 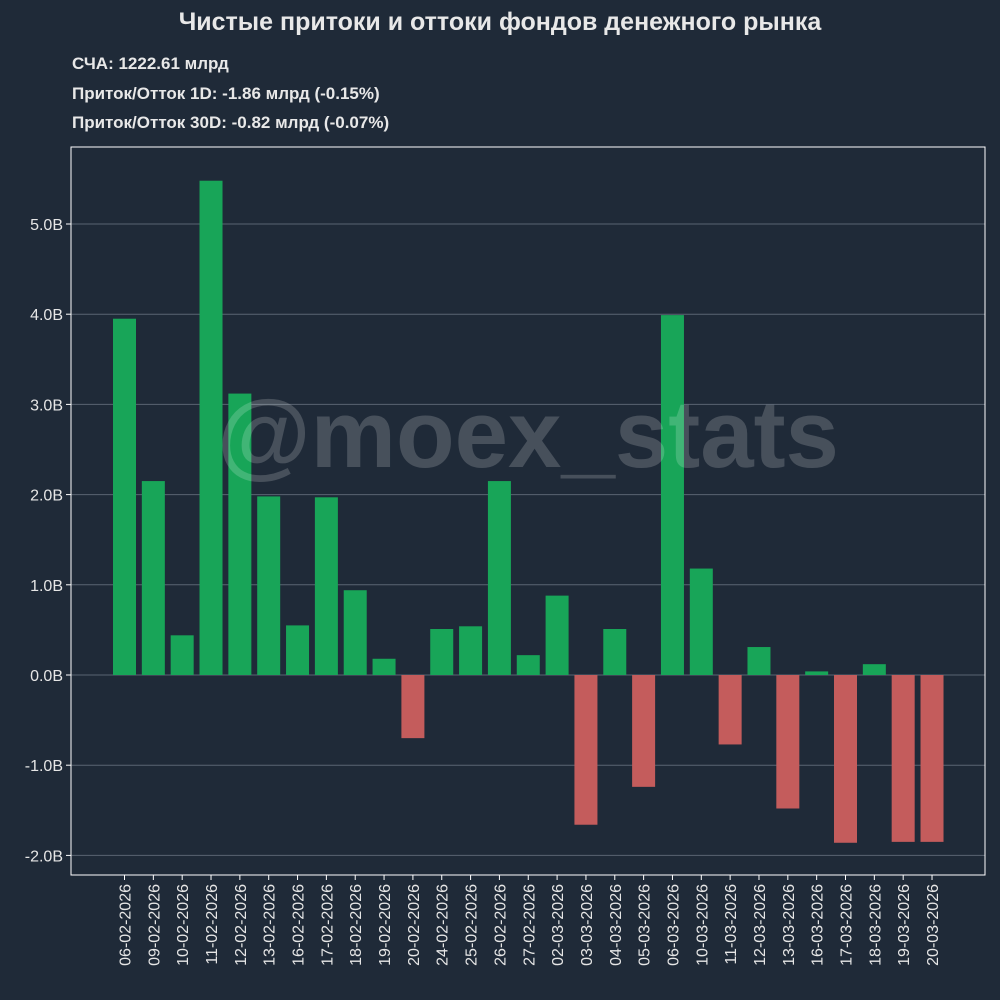 I want to click on x-tick-label: 19-03-2026, so click(x=904, y=925).